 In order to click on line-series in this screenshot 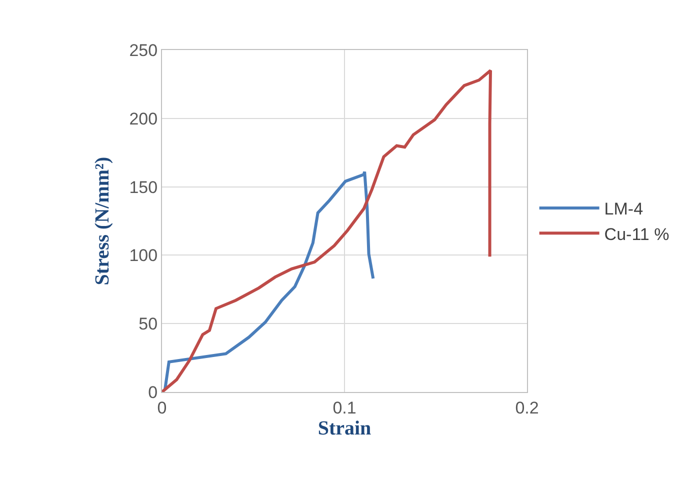, I will do `click(269, 281)`.